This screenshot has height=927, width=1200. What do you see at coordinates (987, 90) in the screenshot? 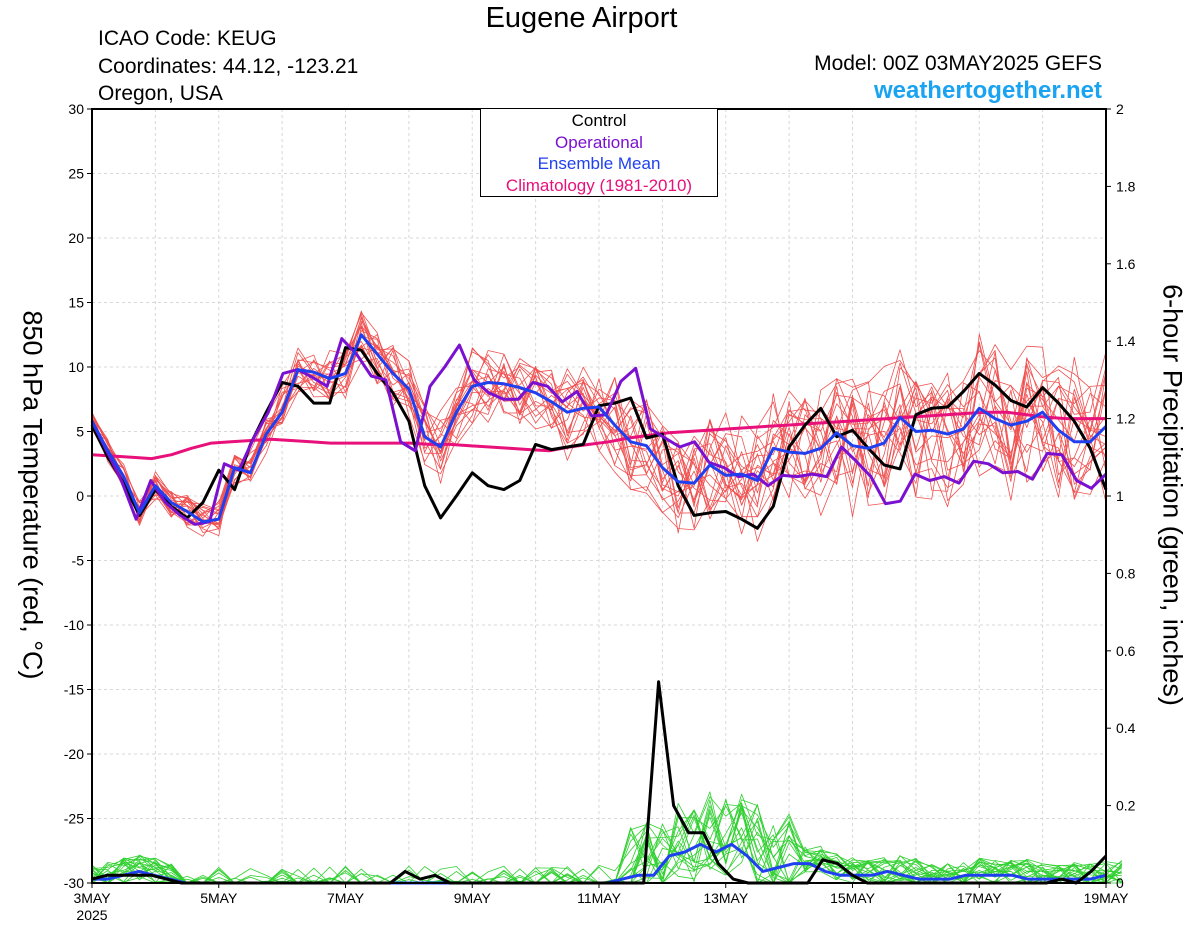
I see `site-link: weathertogether.net` at bounding box center [987, 90].